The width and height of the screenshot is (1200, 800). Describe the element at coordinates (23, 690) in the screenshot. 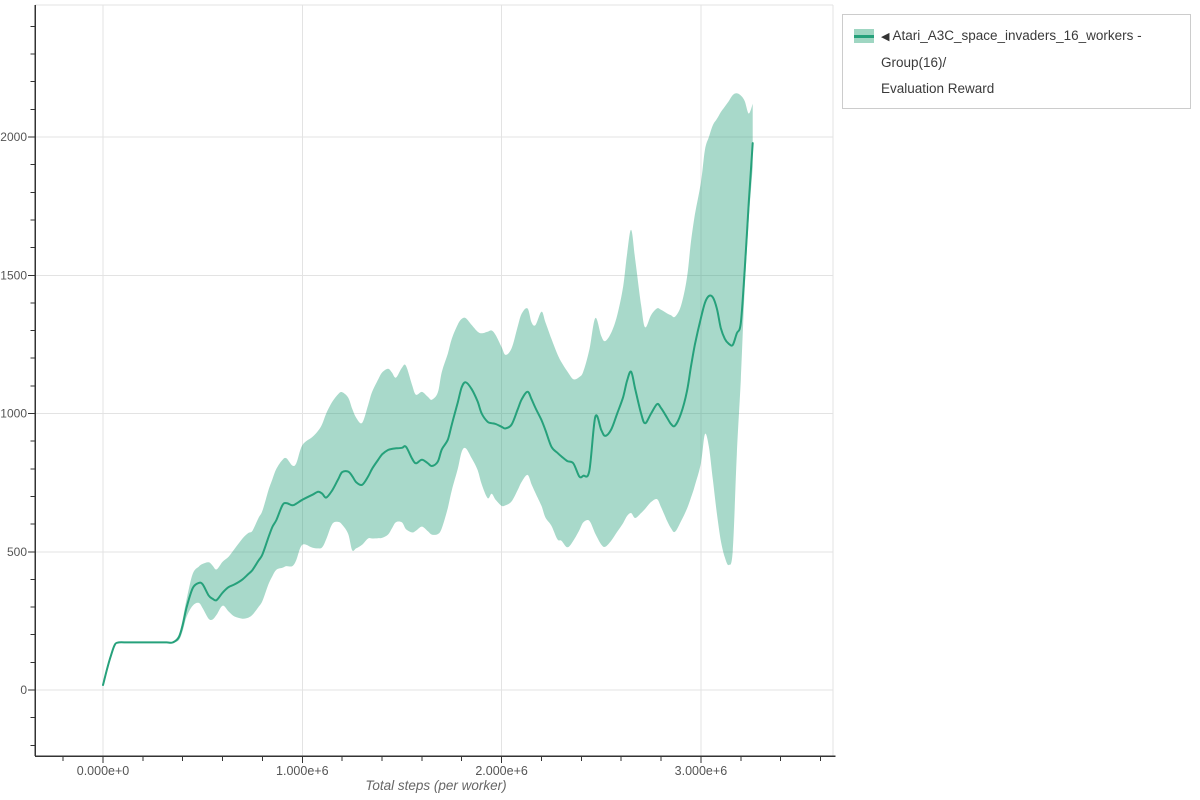

I see `y-tick-label: 0` at that location.